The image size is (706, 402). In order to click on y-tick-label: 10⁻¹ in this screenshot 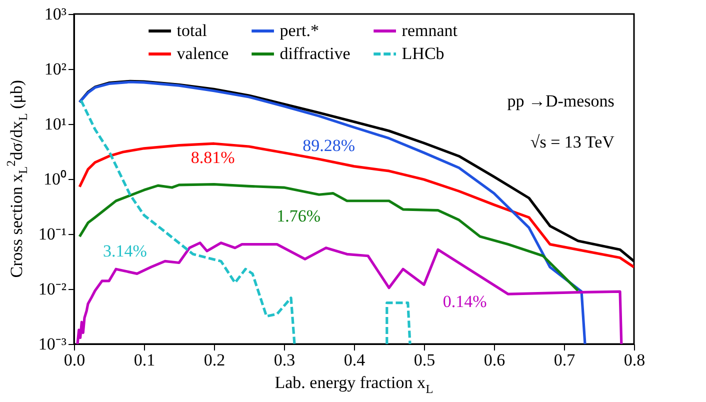, I will do `click(52, 234)`.